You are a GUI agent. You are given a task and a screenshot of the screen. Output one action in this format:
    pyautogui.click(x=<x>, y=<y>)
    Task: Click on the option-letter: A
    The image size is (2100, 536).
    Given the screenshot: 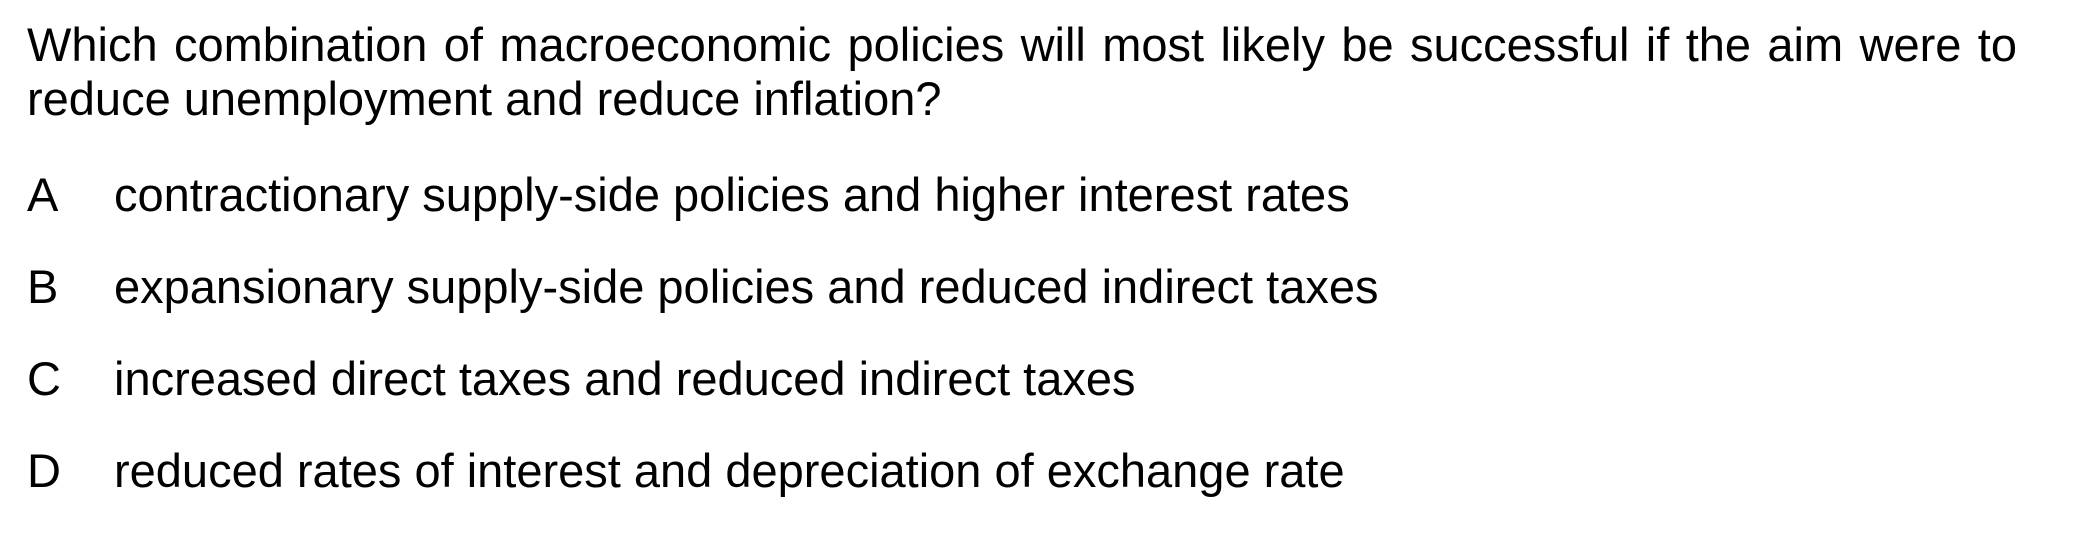 What is the action you would take?
    pyautogui.click(x=43, y=194)
    